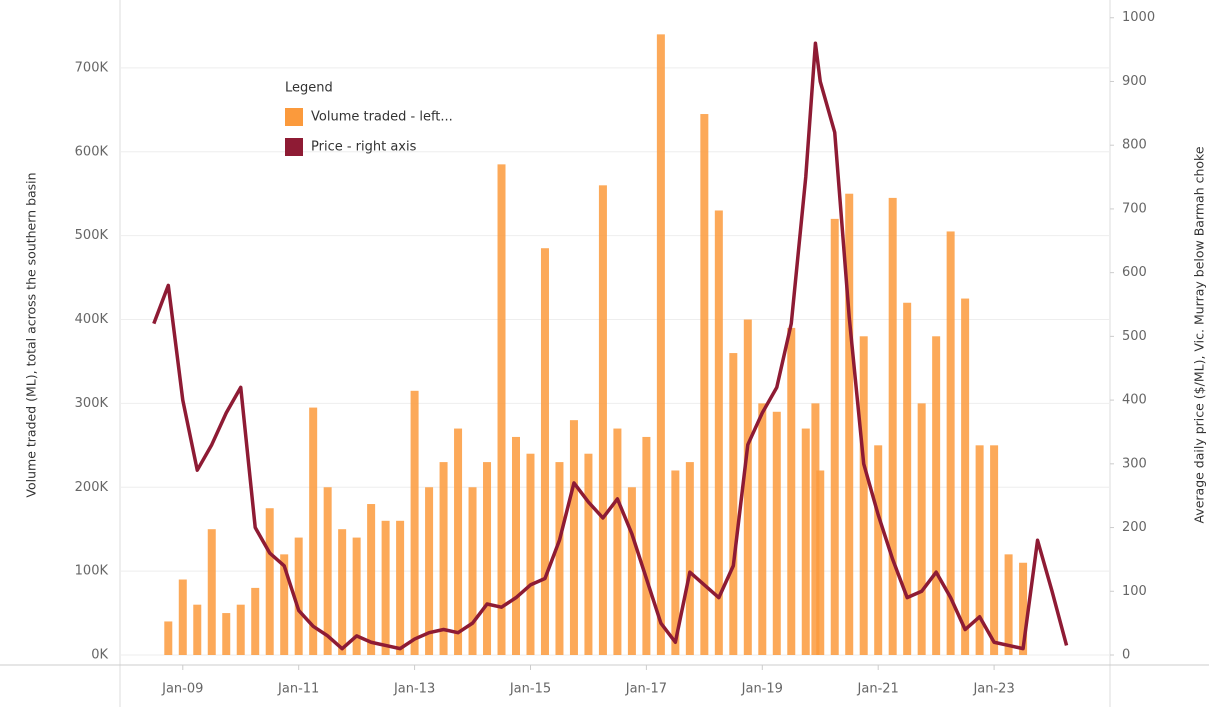  I want to click on y-tick-label: 300K, so click(92, 403).